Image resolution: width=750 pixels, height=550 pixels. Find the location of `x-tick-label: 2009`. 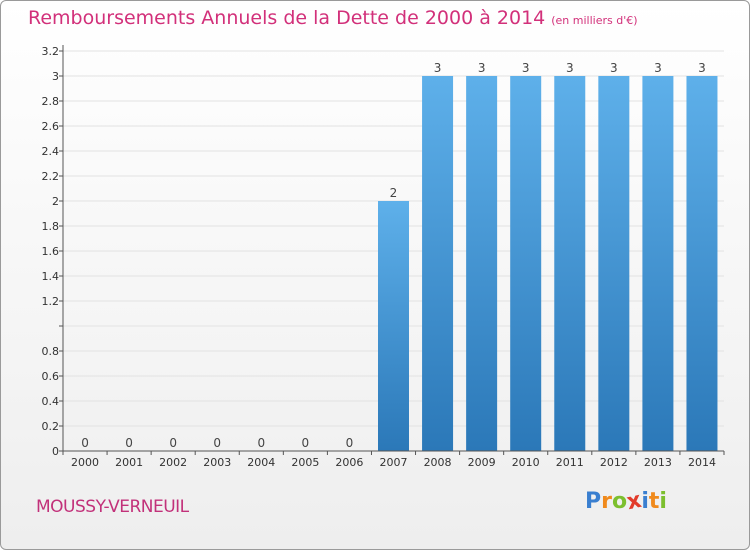

x-tick-label: 2009 is located at coordinates (482, 462).